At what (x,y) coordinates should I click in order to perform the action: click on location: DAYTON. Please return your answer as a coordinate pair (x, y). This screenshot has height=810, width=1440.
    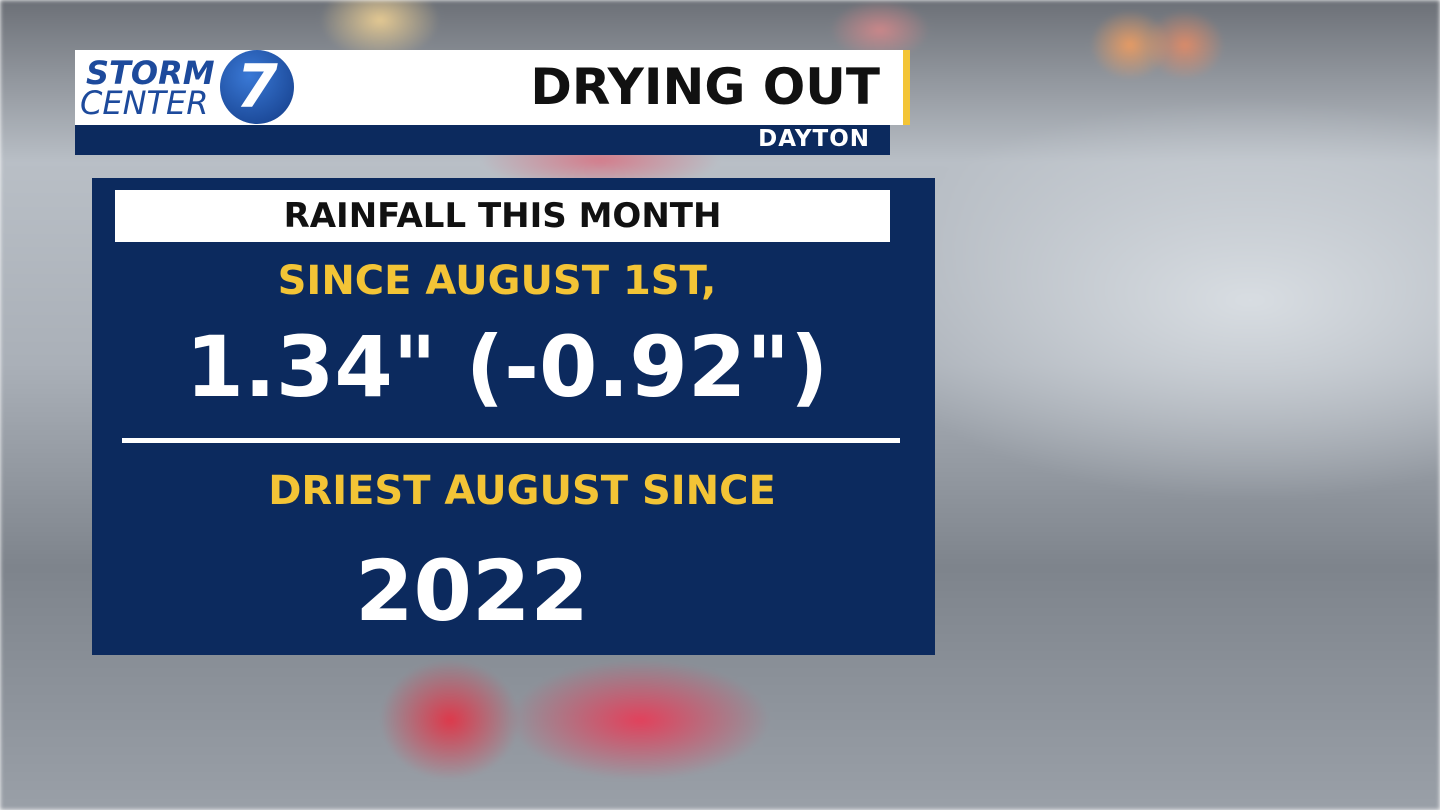
    Looking at the image, I should click on (814, 139).